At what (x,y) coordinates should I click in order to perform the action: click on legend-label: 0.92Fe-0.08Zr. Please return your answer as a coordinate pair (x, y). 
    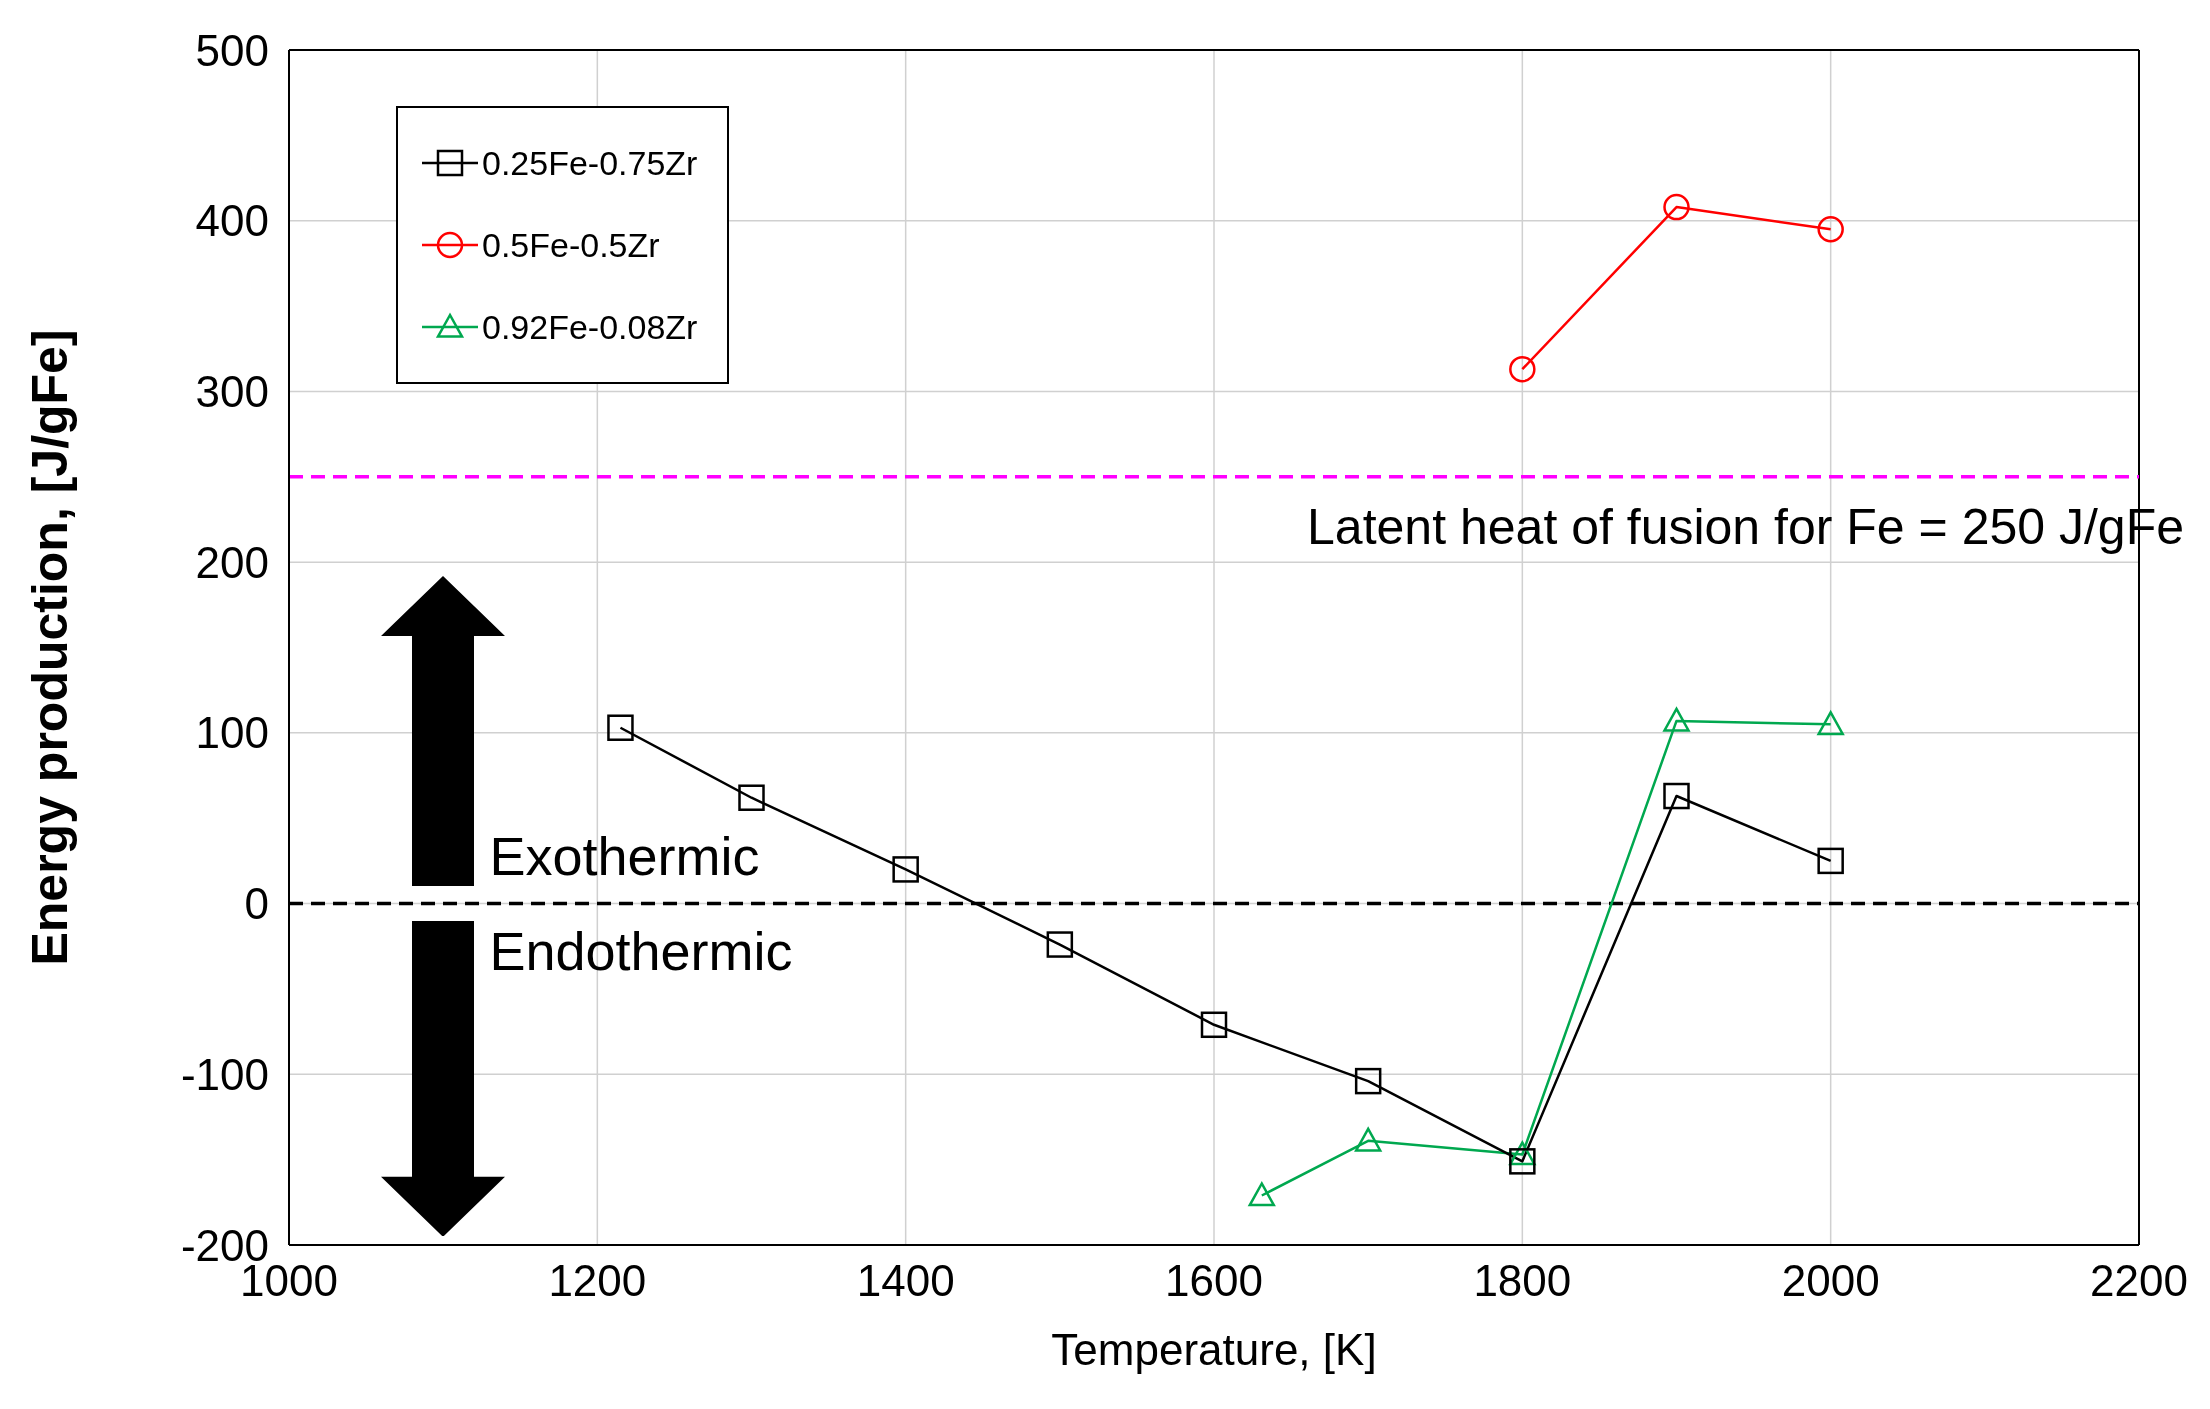
    Looking at the image, I should click on (590, 327).